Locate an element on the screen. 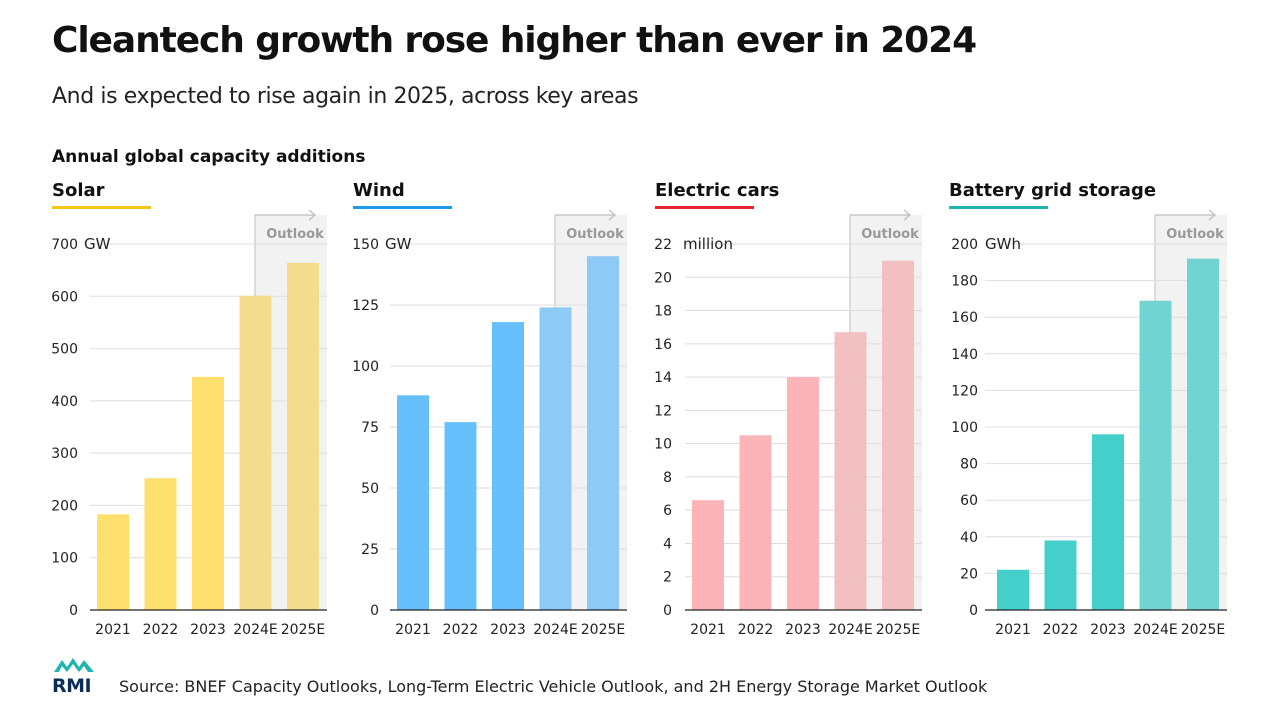 This screenshot has width=1280, height=720. y-tick-label-battery-grid-storage: 180 is located at coordinates (964, 282).